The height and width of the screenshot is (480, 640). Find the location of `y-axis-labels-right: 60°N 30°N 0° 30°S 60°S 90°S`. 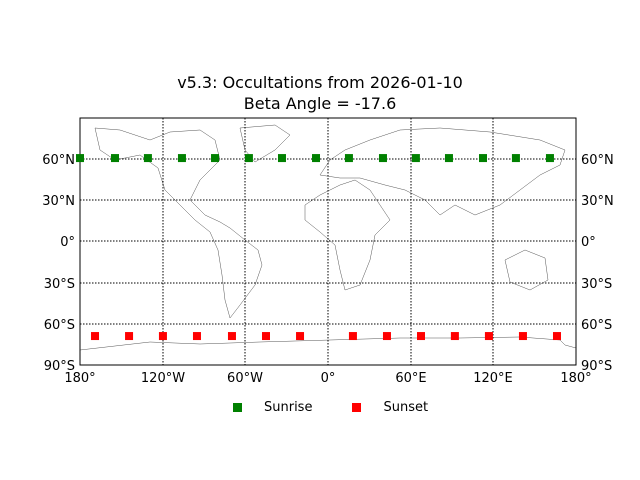

y-axis-labels-right: 60°N 30°N 0° 30°S 60°S 90°S is located at coordinates (597, 263).